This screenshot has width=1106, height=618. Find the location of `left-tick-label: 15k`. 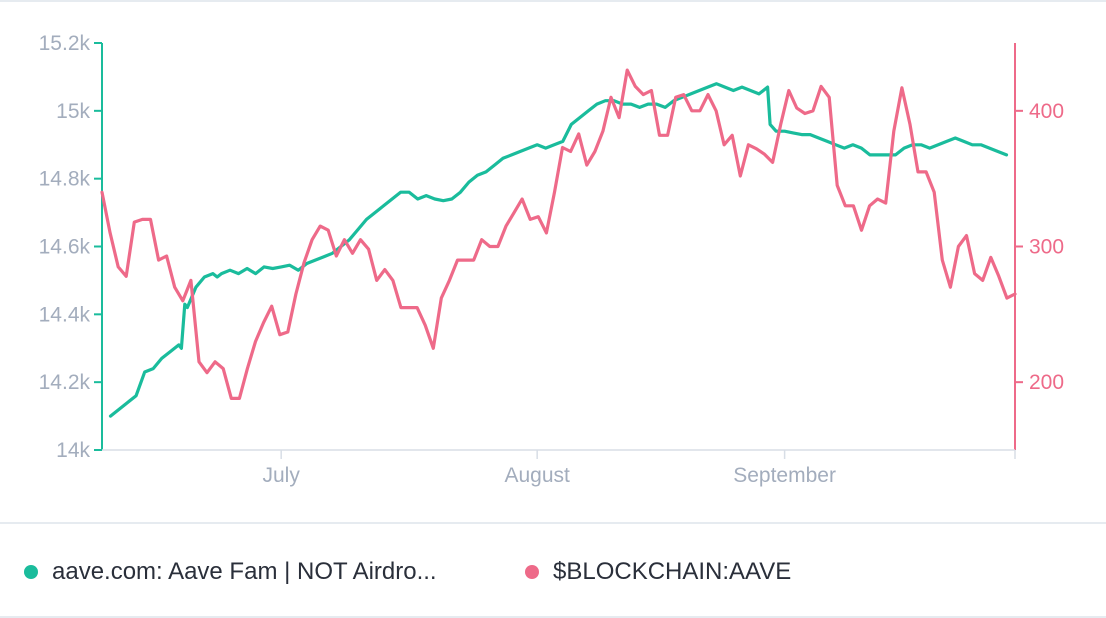

left-tick-label: 15k is located at coordinates (73, 111).